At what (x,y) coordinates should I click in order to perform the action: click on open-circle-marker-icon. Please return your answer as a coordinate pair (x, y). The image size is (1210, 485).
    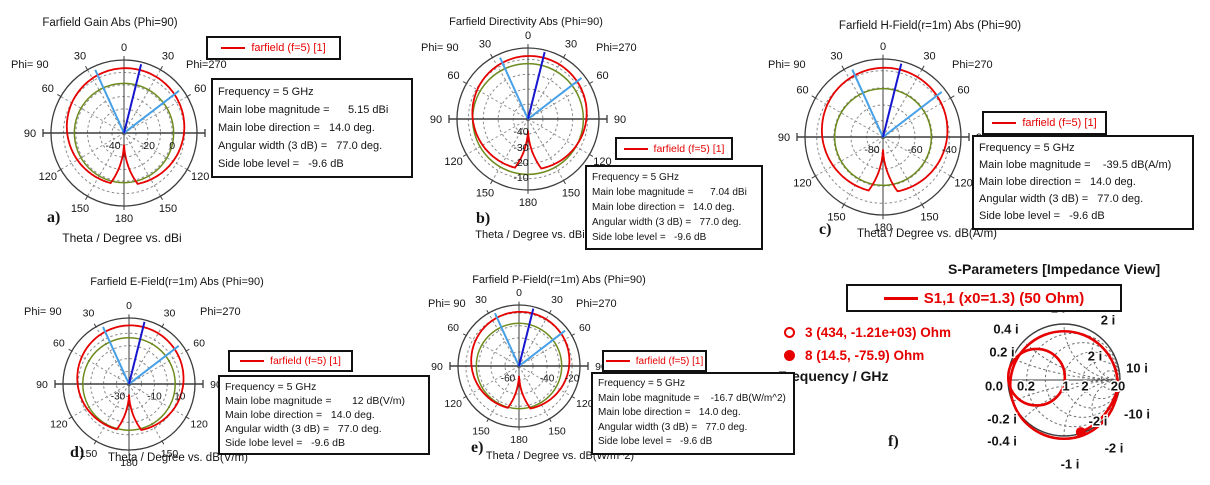
    Looking at the image, I should click on (789, 332).